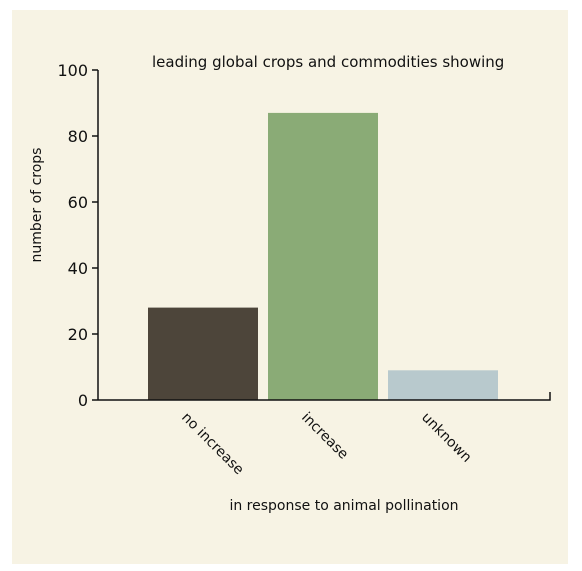  What do you see at coordinates (212, 444) in the screenshot?
I see `x-category-label: no increase` at bounding box center [212, 444].